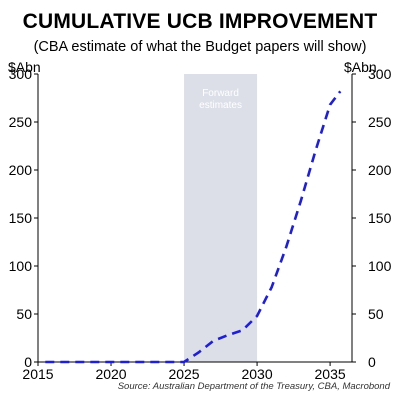 The width and height of the screenshot is (400, 400). I want to click on y-tick-label-right: 50, so click(376, 314).